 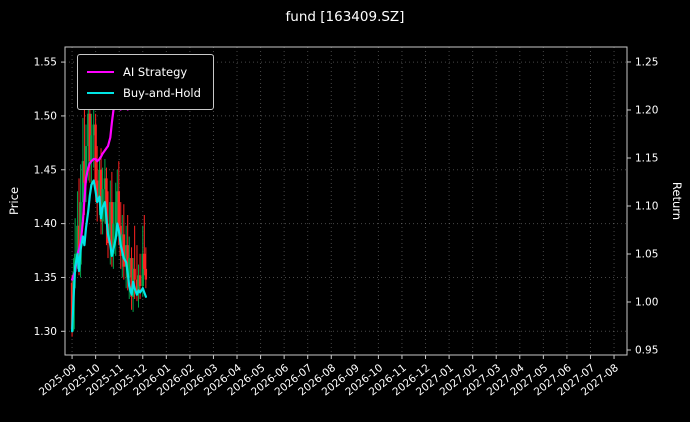 What do you see at coordinates (646, 254) in the screenshot?
I see `svg-text: 1.05` at bounding box center [646, 254].